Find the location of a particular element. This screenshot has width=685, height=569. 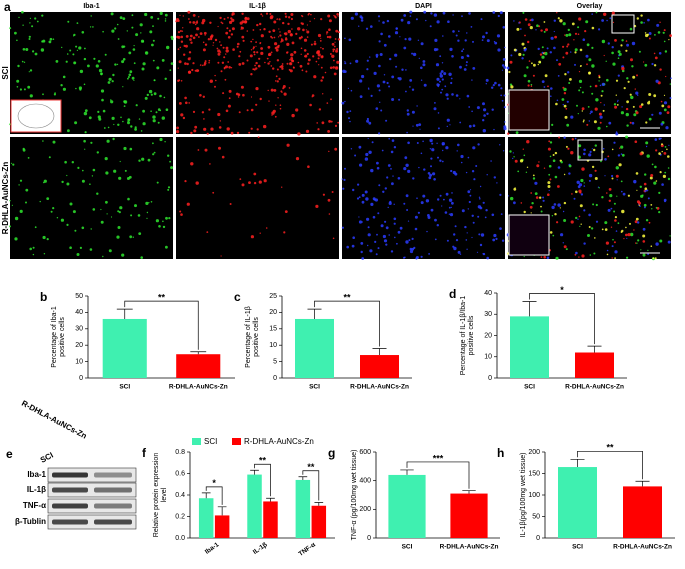

y-tick-label: 150 is located at coordinates (534, 473).